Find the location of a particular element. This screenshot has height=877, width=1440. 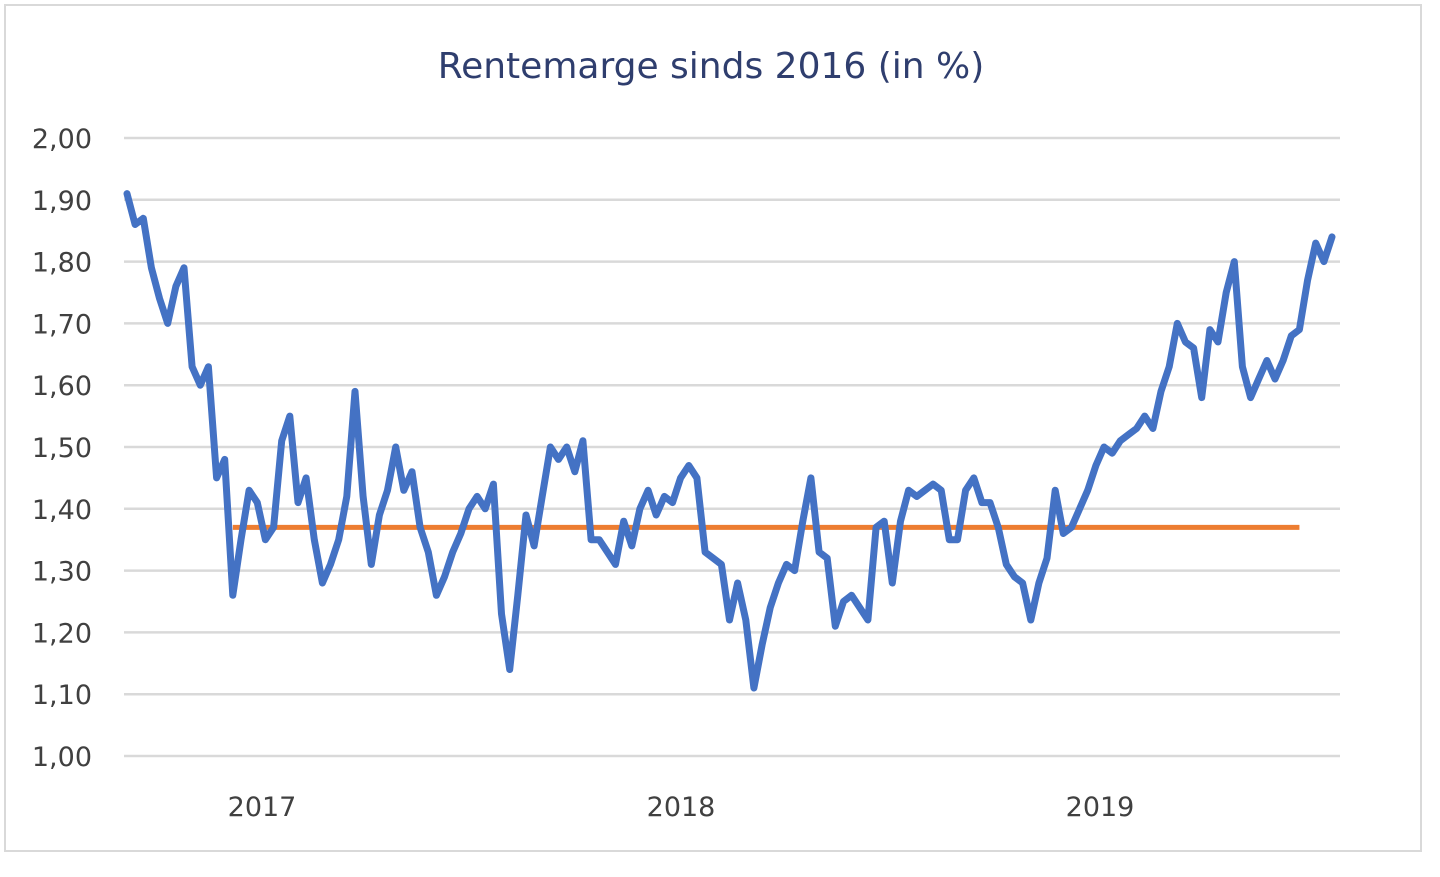

x-axis-ticks: 2017 2018 2019 is located at coordinates (681, 807).